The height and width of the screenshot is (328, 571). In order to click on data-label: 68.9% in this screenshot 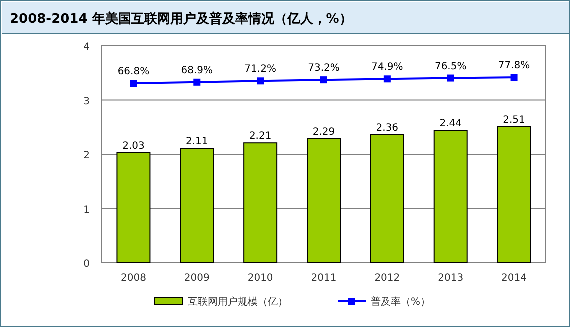, I will do `click(197, 70)`.